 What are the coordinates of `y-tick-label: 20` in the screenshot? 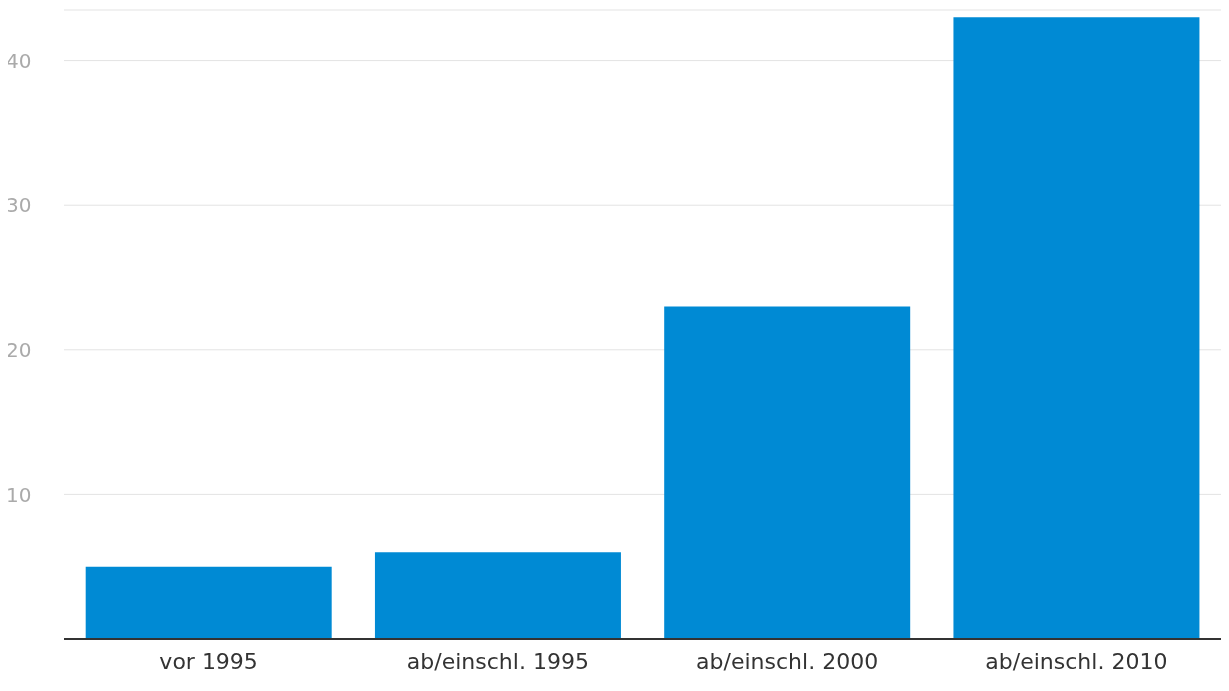 It's located at (19, 349).